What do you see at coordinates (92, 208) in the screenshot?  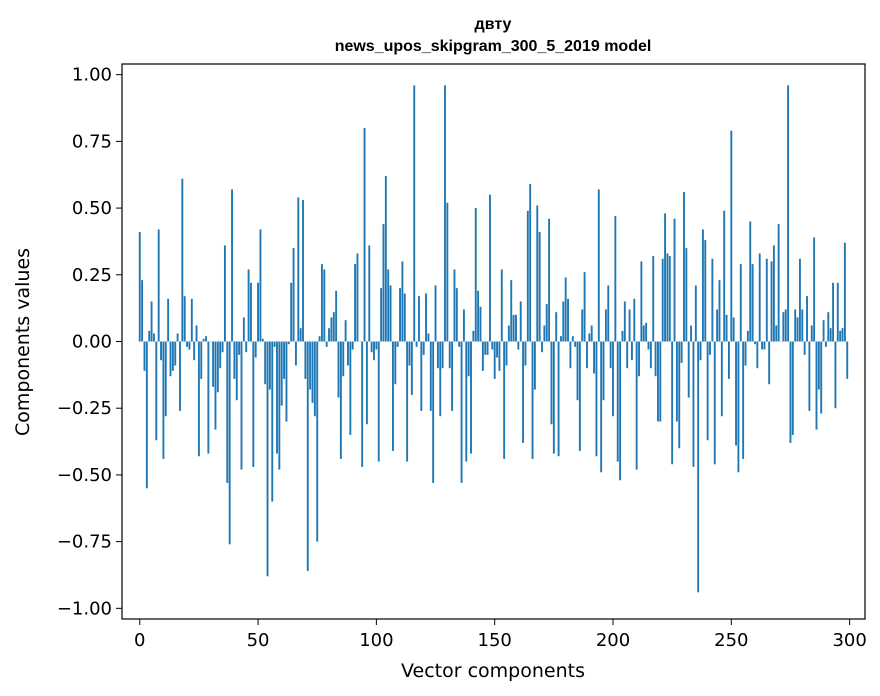 I see `y-tick-label: 0.50` at bounding box center [92, 208].